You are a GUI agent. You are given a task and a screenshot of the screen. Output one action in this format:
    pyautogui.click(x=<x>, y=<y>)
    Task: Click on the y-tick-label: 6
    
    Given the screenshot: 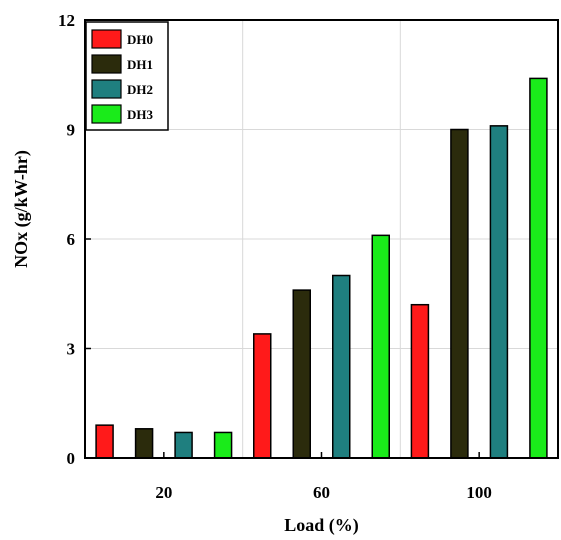 What is the action you would take?
    pyautogui.click(x=71, y=239)
    